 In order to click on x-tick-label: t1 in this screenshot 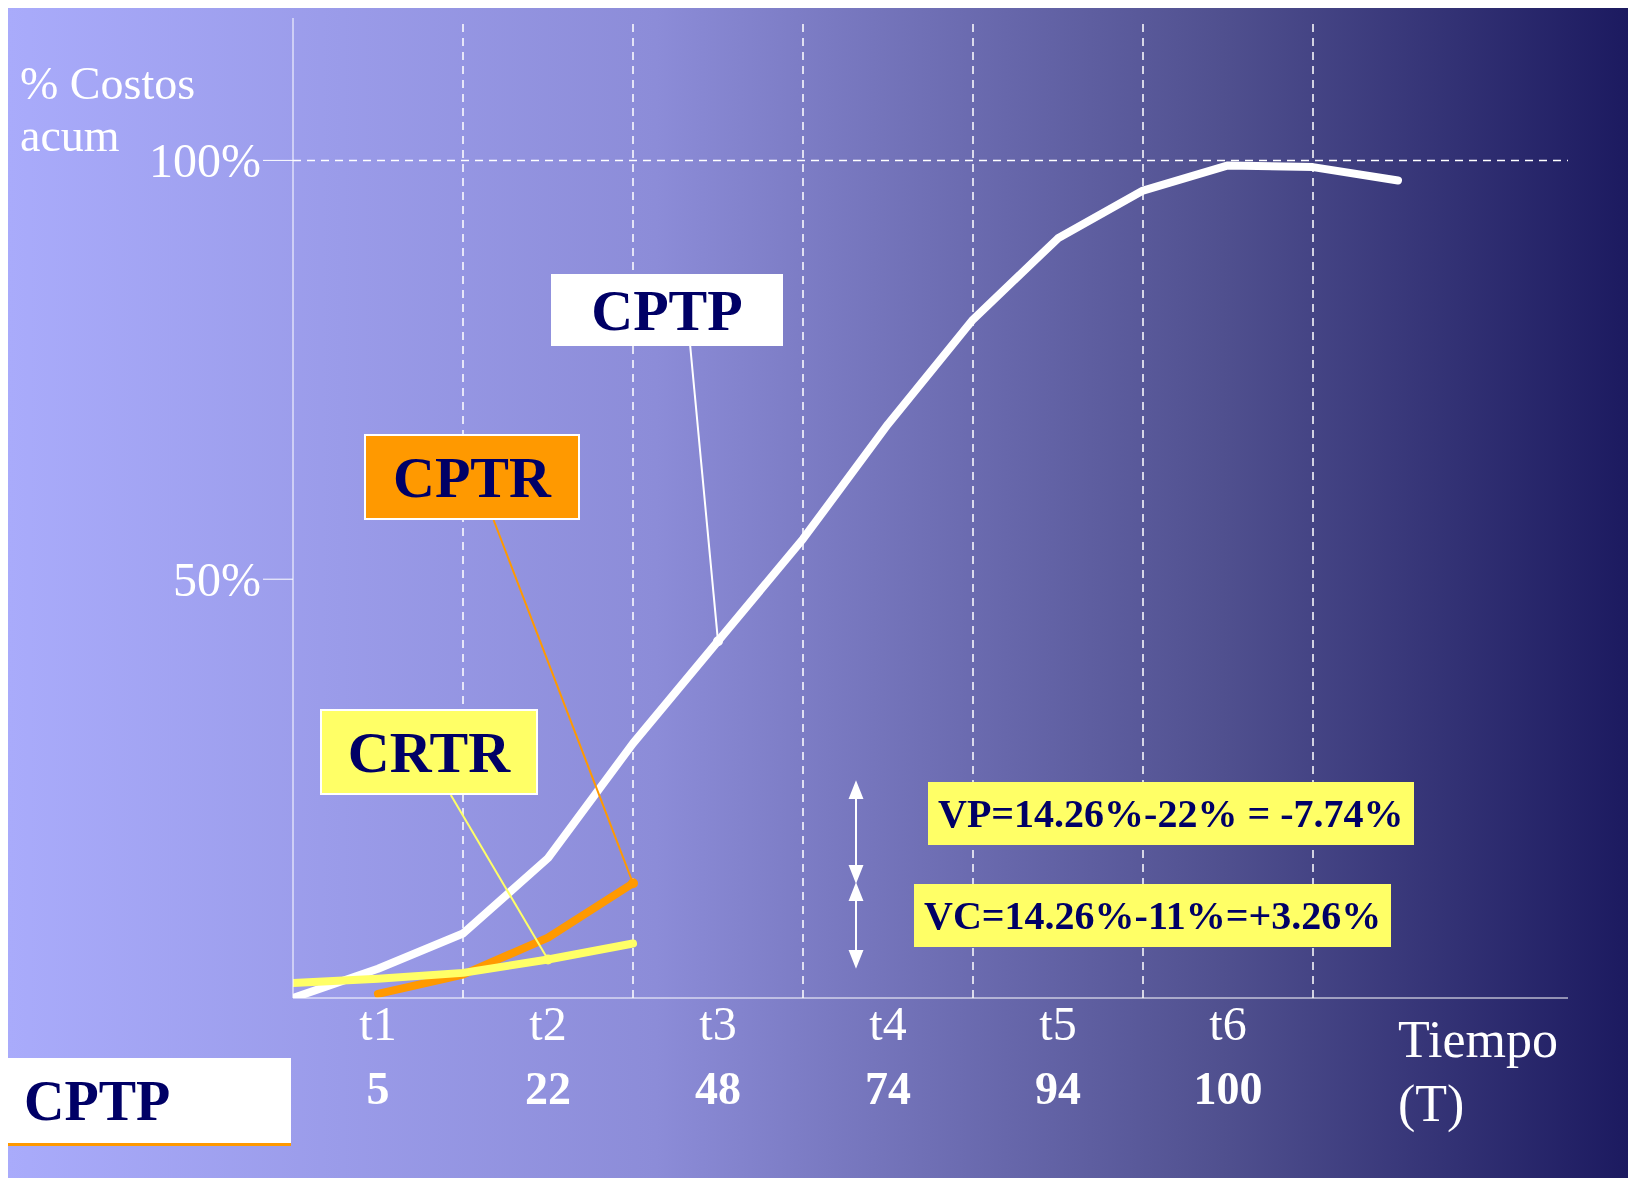, I will do `click(378, 1024)`.